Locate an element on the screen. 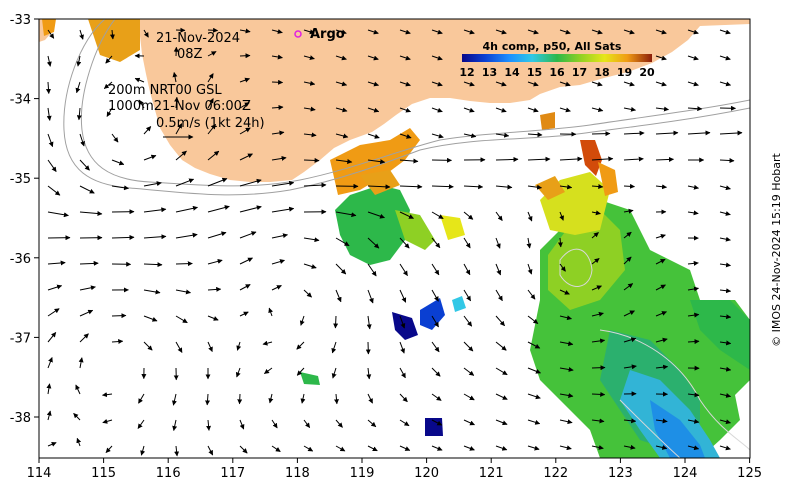 This screenshot has height=492, width=791. x-tick-label: 120 is located at coordinates (426, 473).